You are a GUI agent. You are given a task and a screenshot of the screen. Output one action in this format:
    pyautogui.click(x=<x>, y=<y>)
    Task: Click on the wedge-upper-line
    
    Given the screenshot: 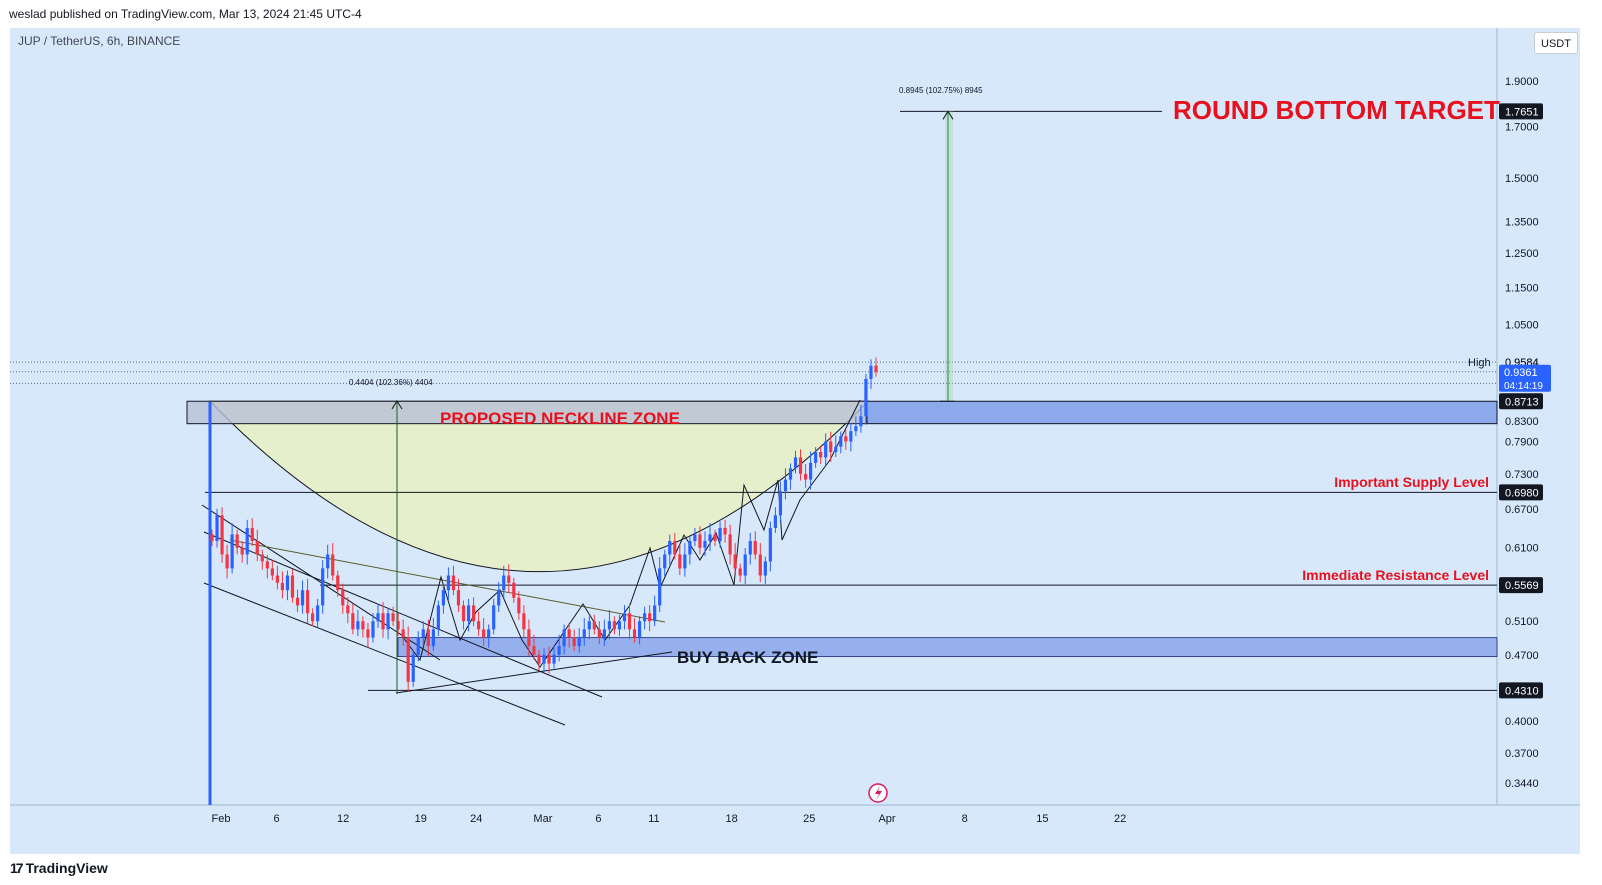 What is the action you would take?
    pyautogui.click(x=321, y=582)
    